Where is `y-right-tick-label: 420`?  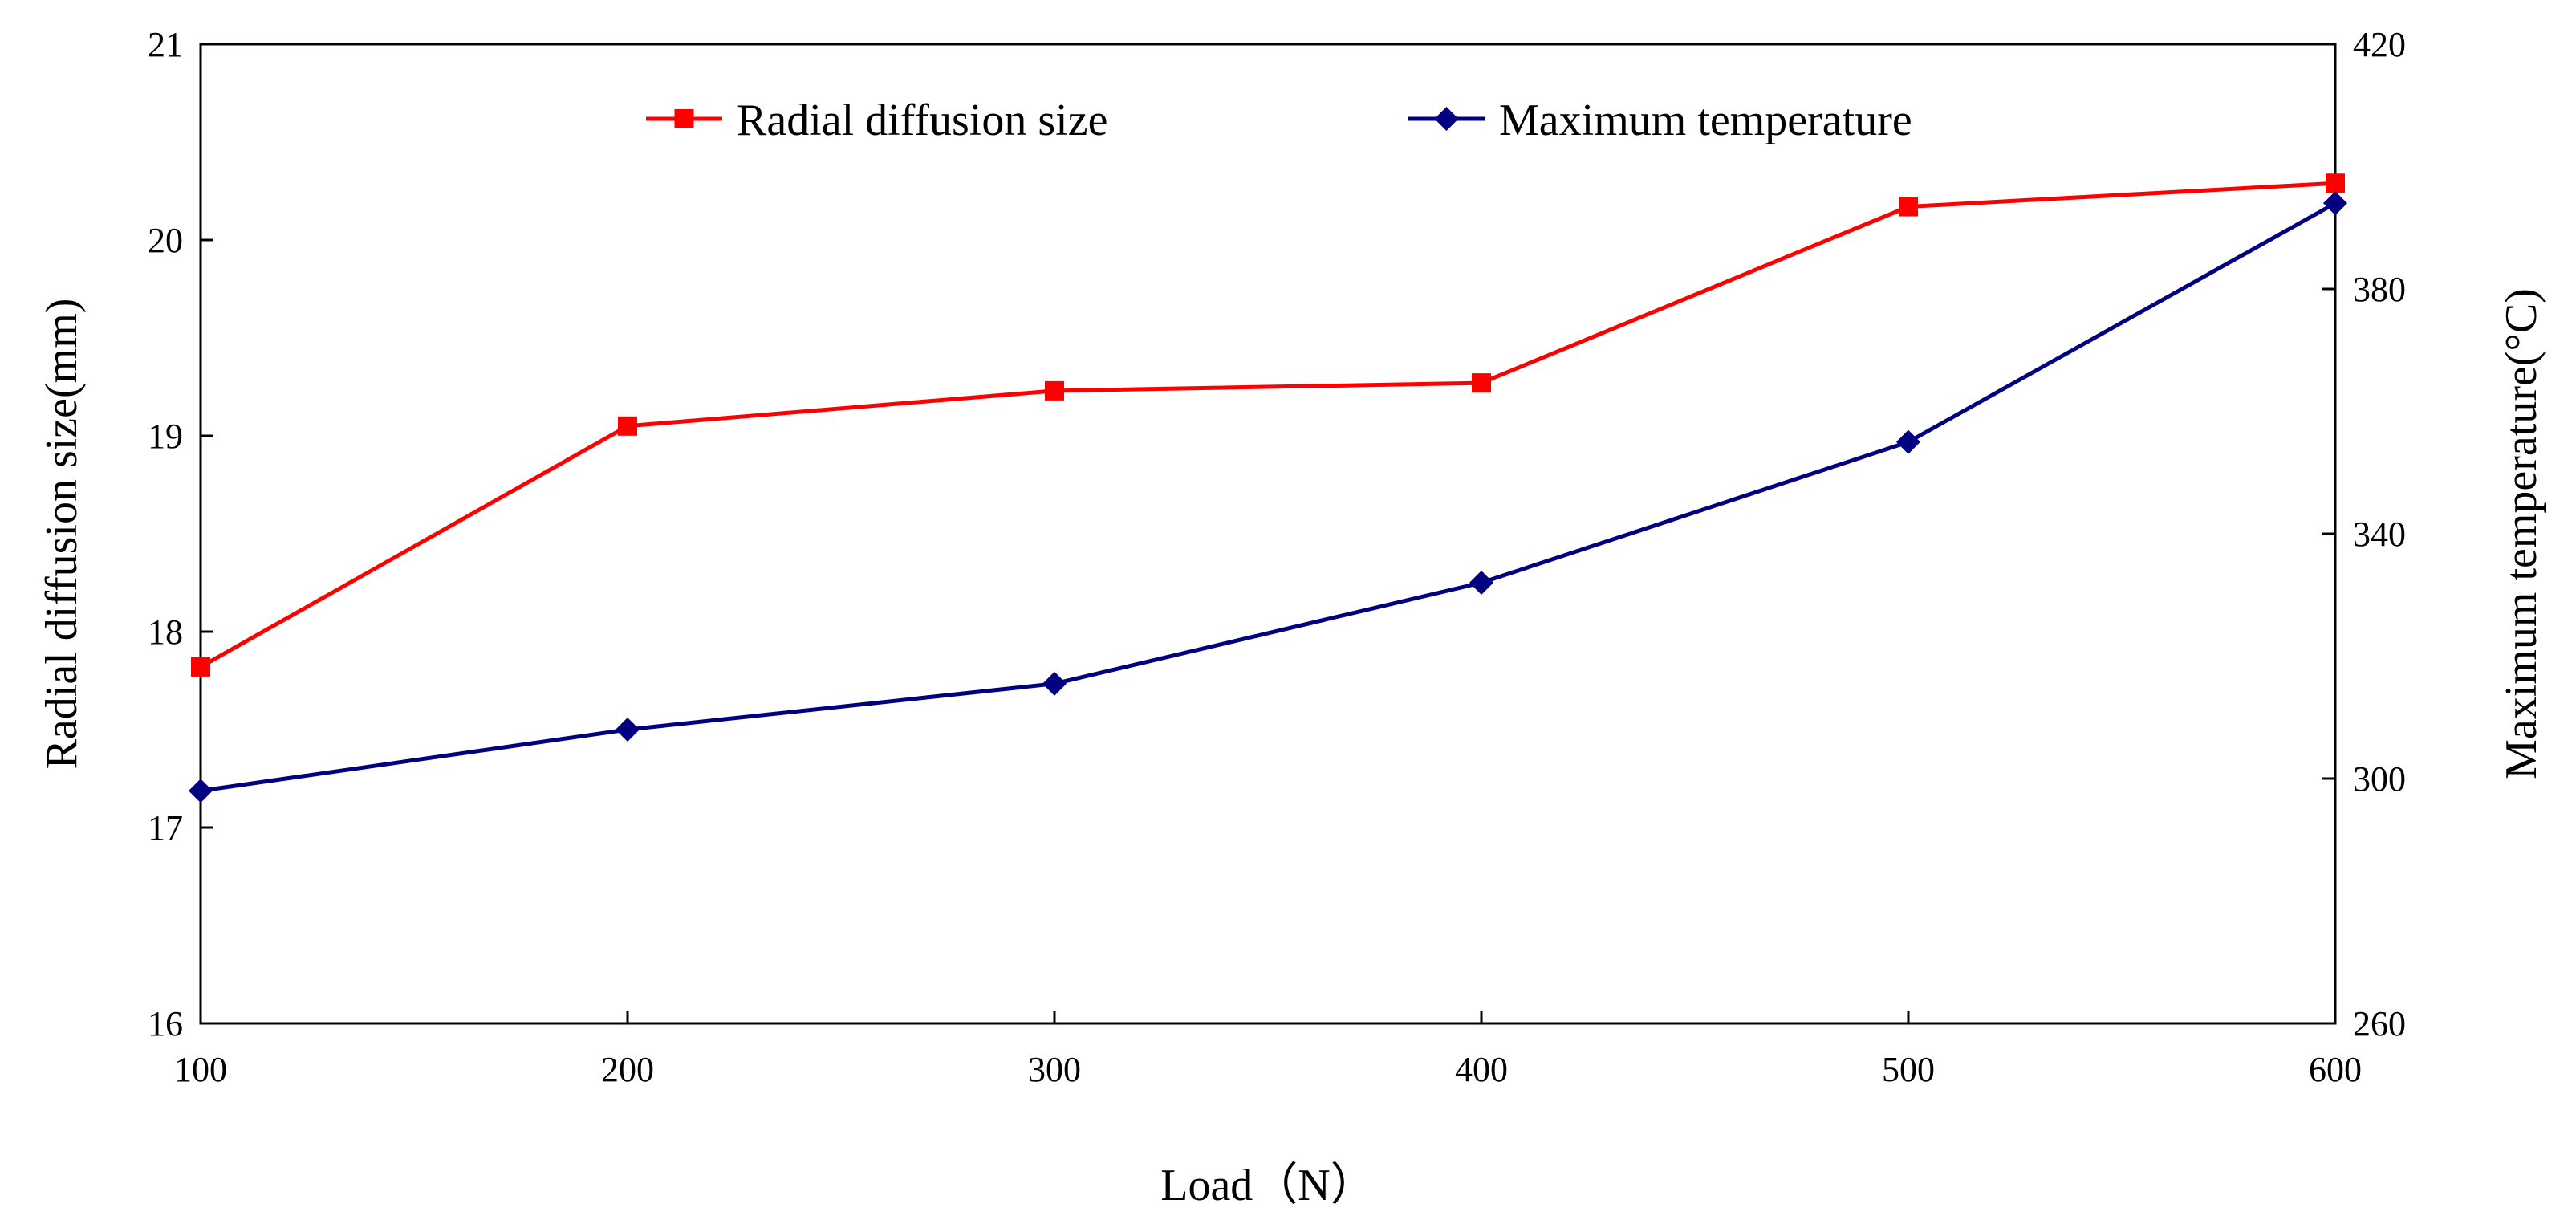
y-right-tick-label: 420 is located at coordinates (2380, 45).